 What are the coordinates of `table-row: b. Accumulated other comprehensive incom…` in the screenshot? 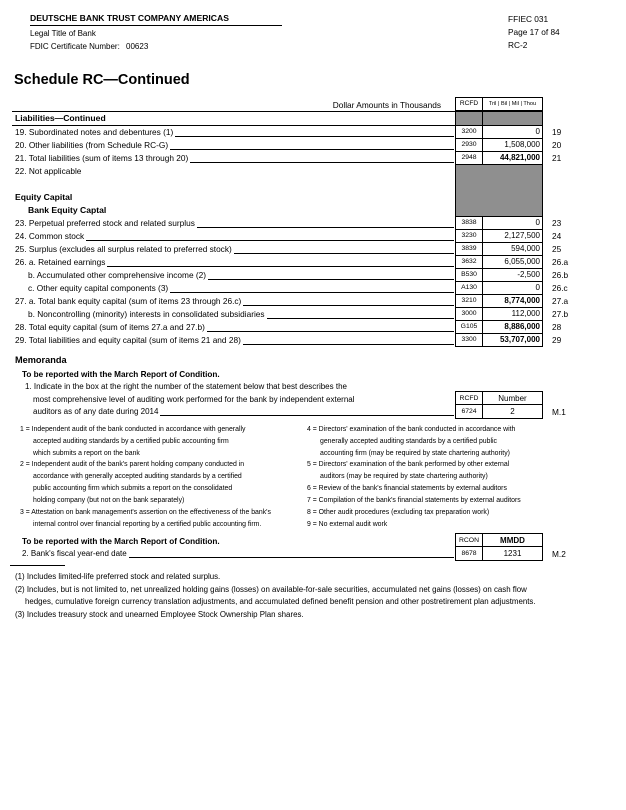 It's located at (319, 275).